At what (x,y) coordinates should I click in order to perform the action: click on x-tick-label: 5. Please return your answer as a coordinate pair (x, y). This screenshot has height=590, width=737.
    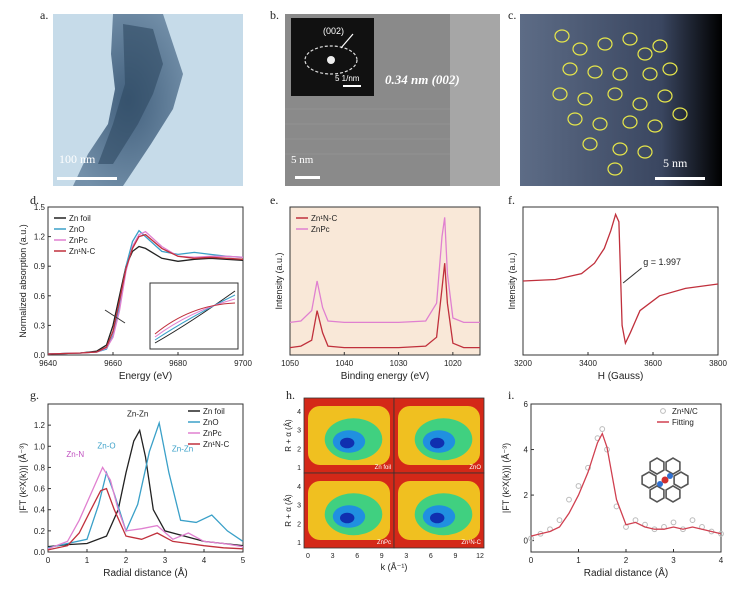
    Looking at the image, I should click on (243, 560).